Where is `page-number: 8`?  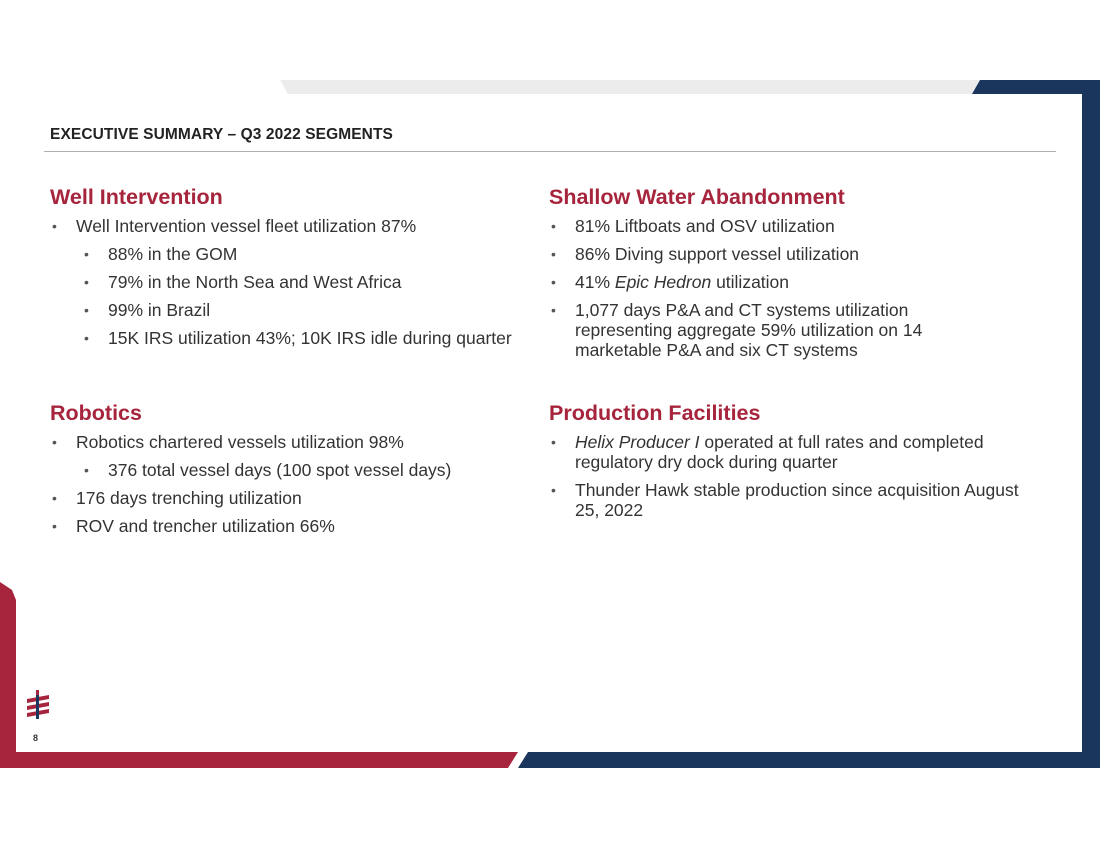
page-number: 8 is located at coordinates (36, 738).